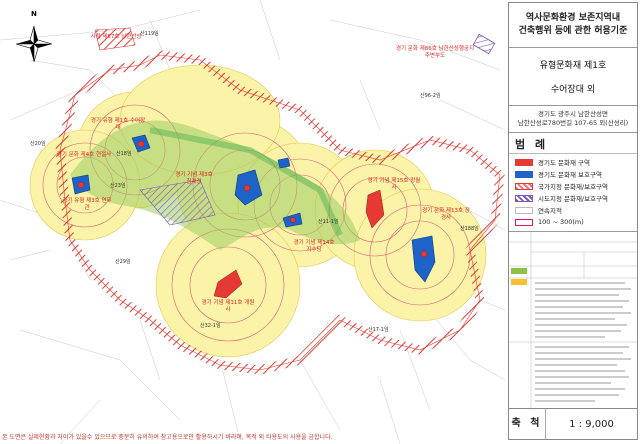 Image resolution: width=640 pixels, height=444 pixels. I want to click on scale-label: 축 척, so click(527, 424).